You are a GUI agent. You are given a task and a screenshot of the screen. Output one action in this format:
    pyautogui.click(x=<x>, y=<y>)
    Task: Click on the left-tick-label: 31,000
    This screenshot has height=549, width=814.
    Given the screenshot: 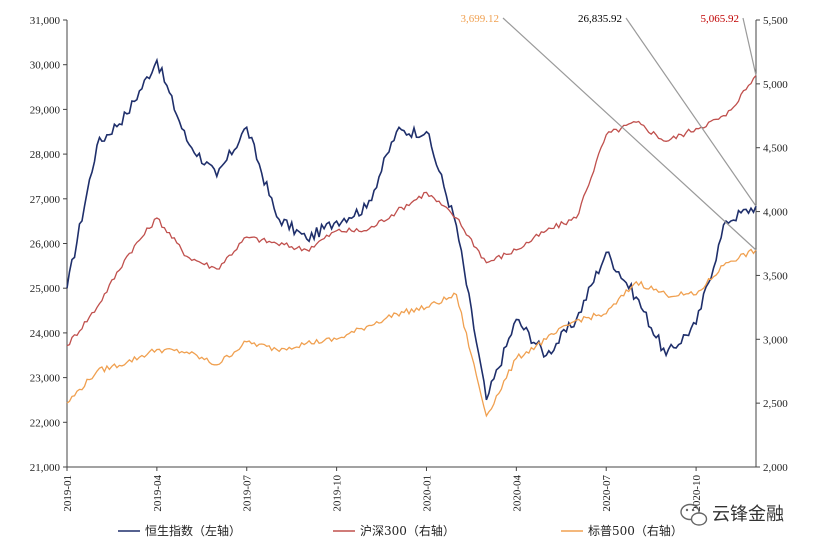 What is the action you would take?
    pyautogui.click(x=45, y=21)
    